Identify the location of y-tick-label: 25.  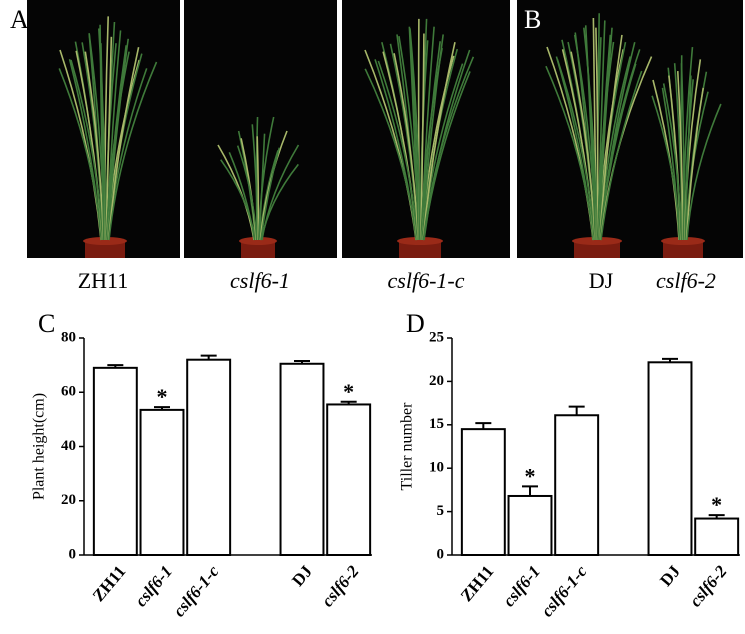
(436, 337).